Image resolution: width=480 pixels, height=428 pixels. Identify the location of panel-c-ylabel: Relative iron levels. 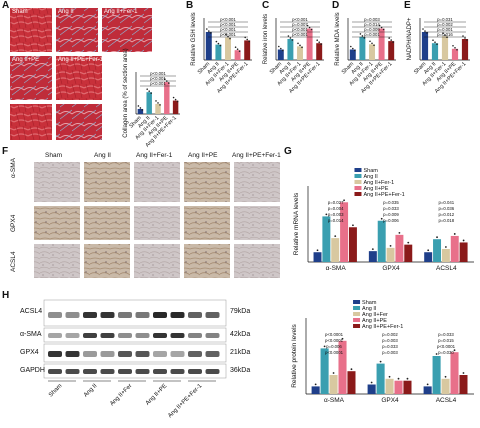
(266, 39).